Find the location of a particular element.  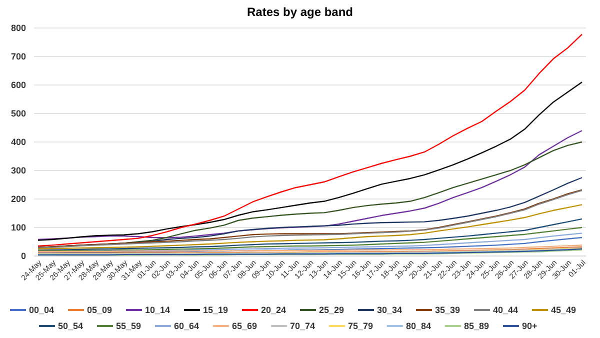

y-tick-label: 400 is located at coordinates (18, 141).